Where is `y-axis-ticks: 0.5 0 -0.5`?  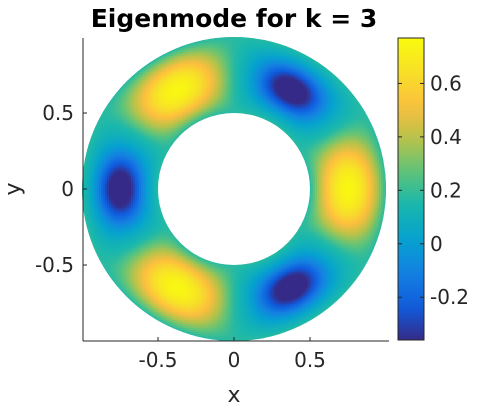 y-axis-ticks: 0.5 0 -0.5 is located at coordinates (61, 189).